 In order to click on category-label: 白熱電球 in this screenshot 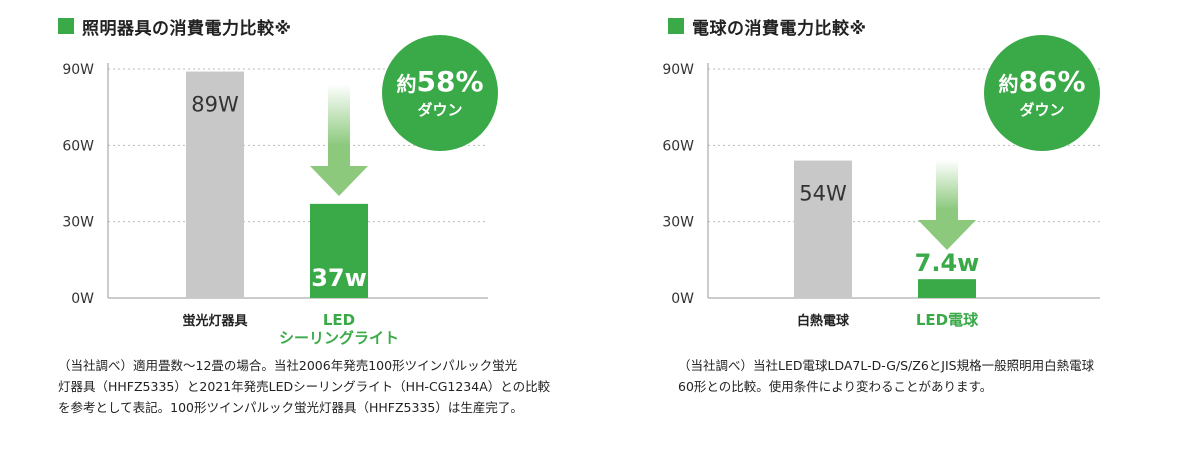, I will do `click(823, 321)`.